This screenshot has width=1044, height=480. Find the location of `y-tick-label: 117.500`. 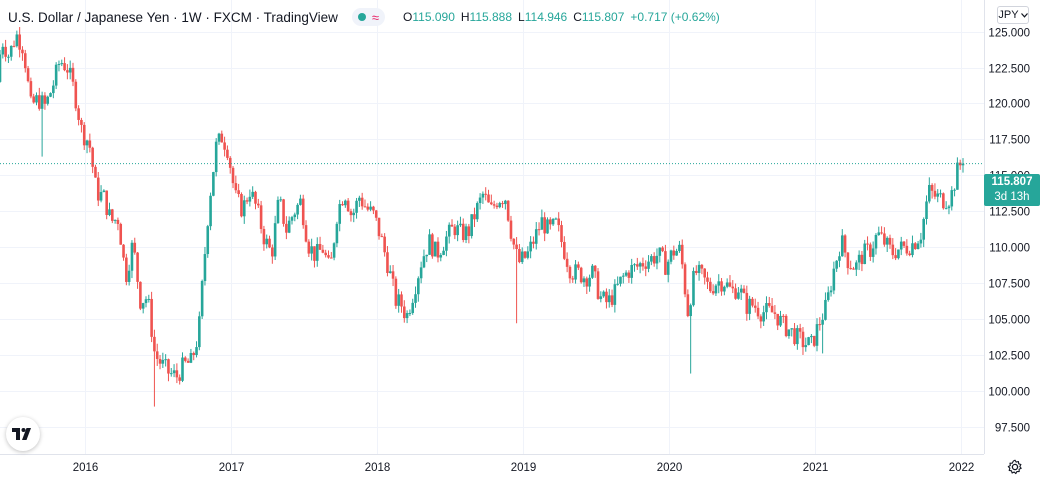

y-tick-label: 117.500 is located at coordinates (1009, 141).